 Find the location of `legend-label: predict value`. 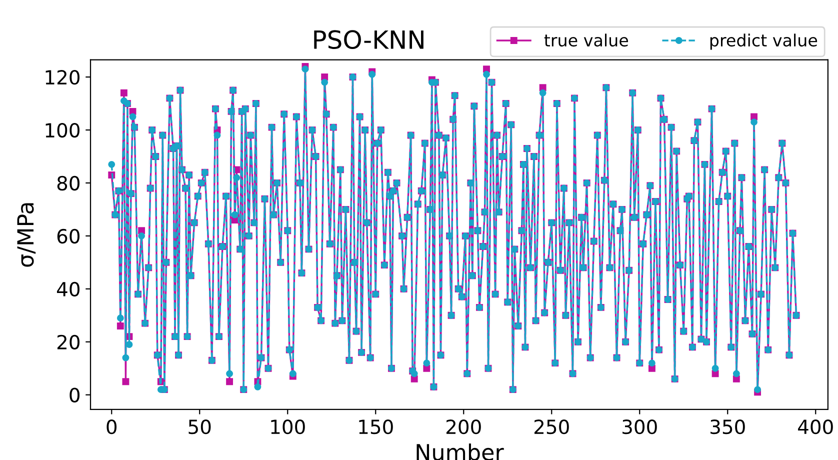

legend-label: predict value is located at coordinates (764, 42).